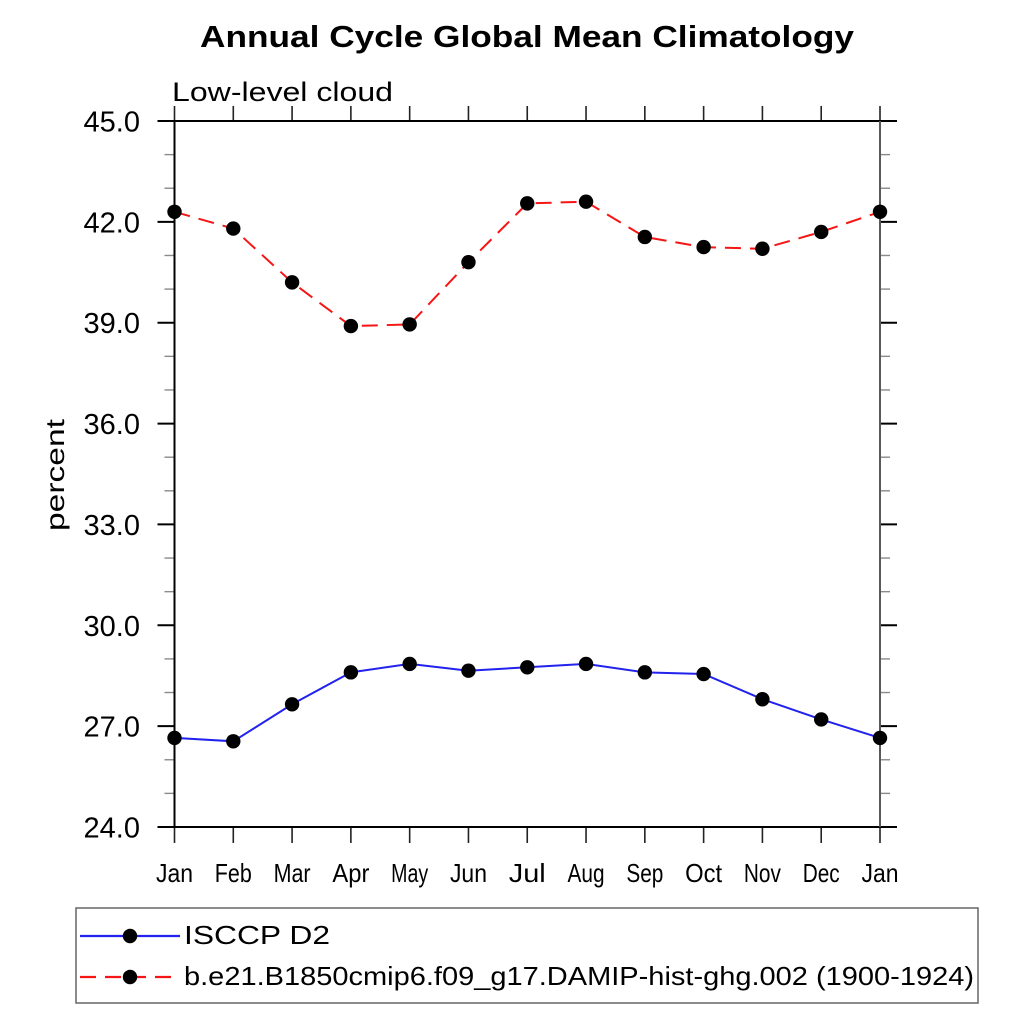  What do you see at coordinates (409, 873) in the screenshot?
I see `x-tick-label: May` at bounding box center [409, 873].